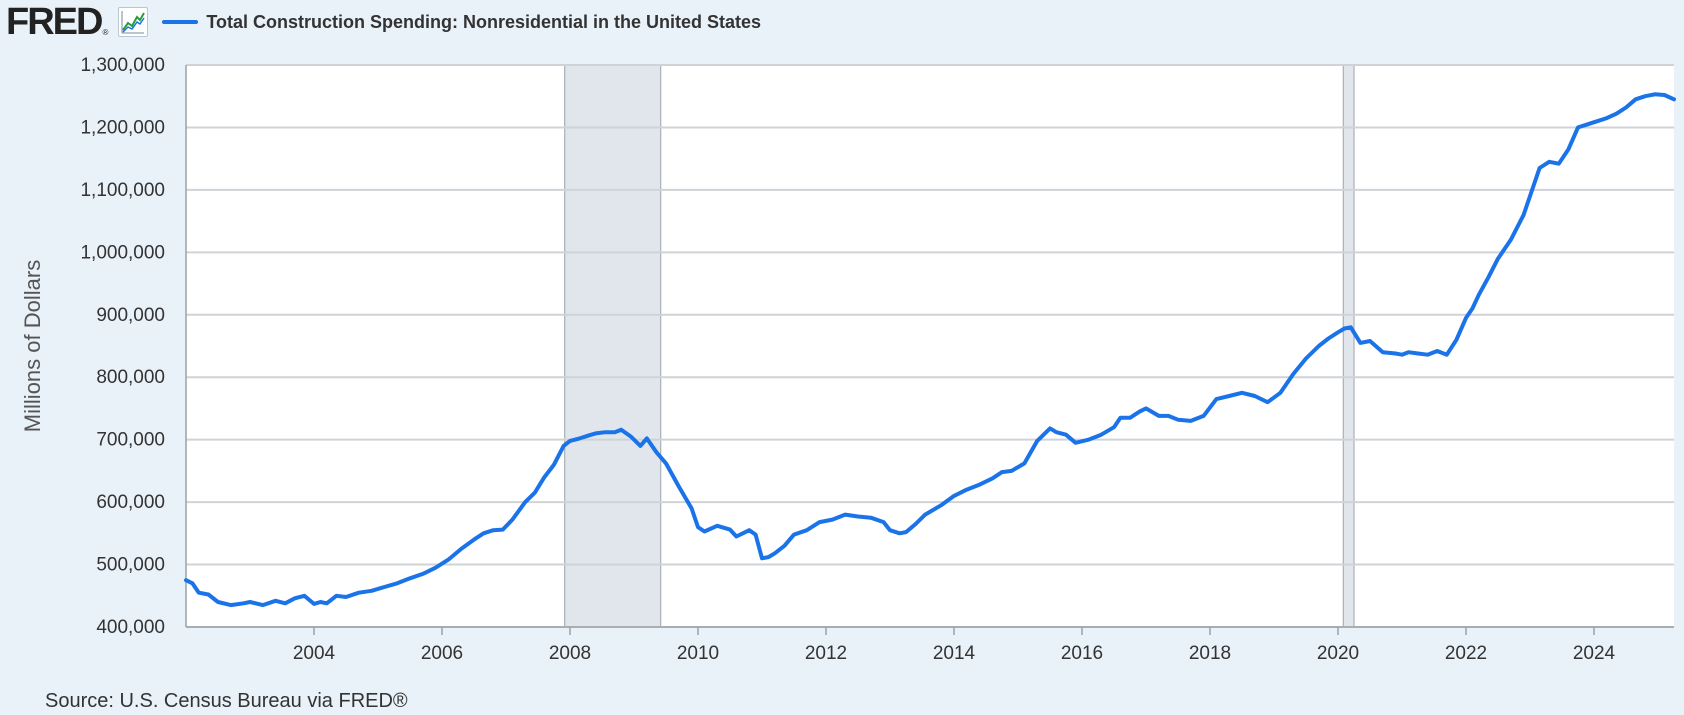 The width and height of the screenshot is (1684, 715). Describe the element at coordinates (105, 32) in the screenshot. I see `fred-registered-mark: ®` at that location.